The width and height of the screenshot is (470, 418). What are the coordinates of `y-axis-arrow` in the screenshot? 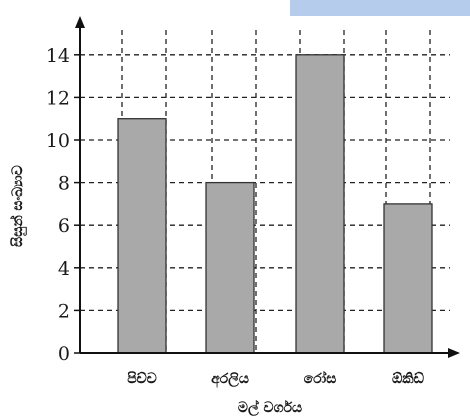 It's located at (80, 22).